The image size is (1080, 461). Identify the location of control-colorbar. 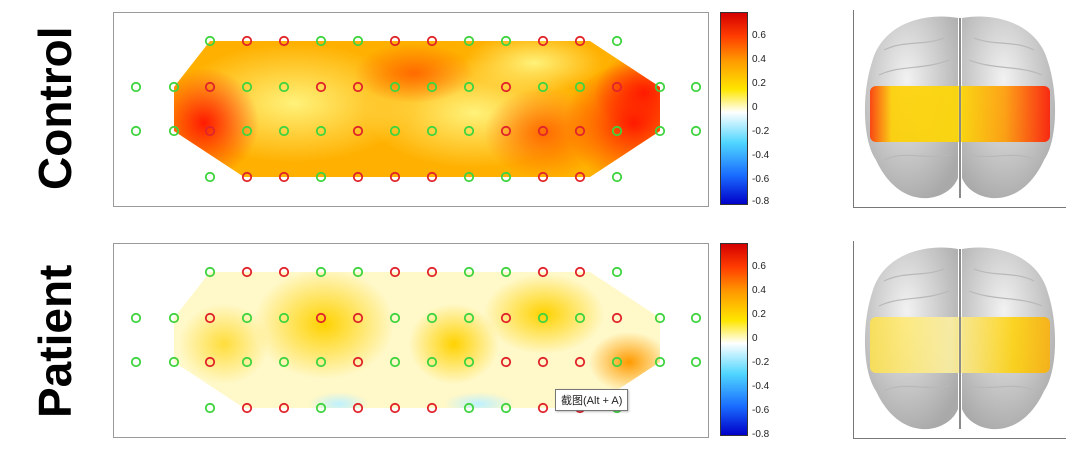
(734, 108).